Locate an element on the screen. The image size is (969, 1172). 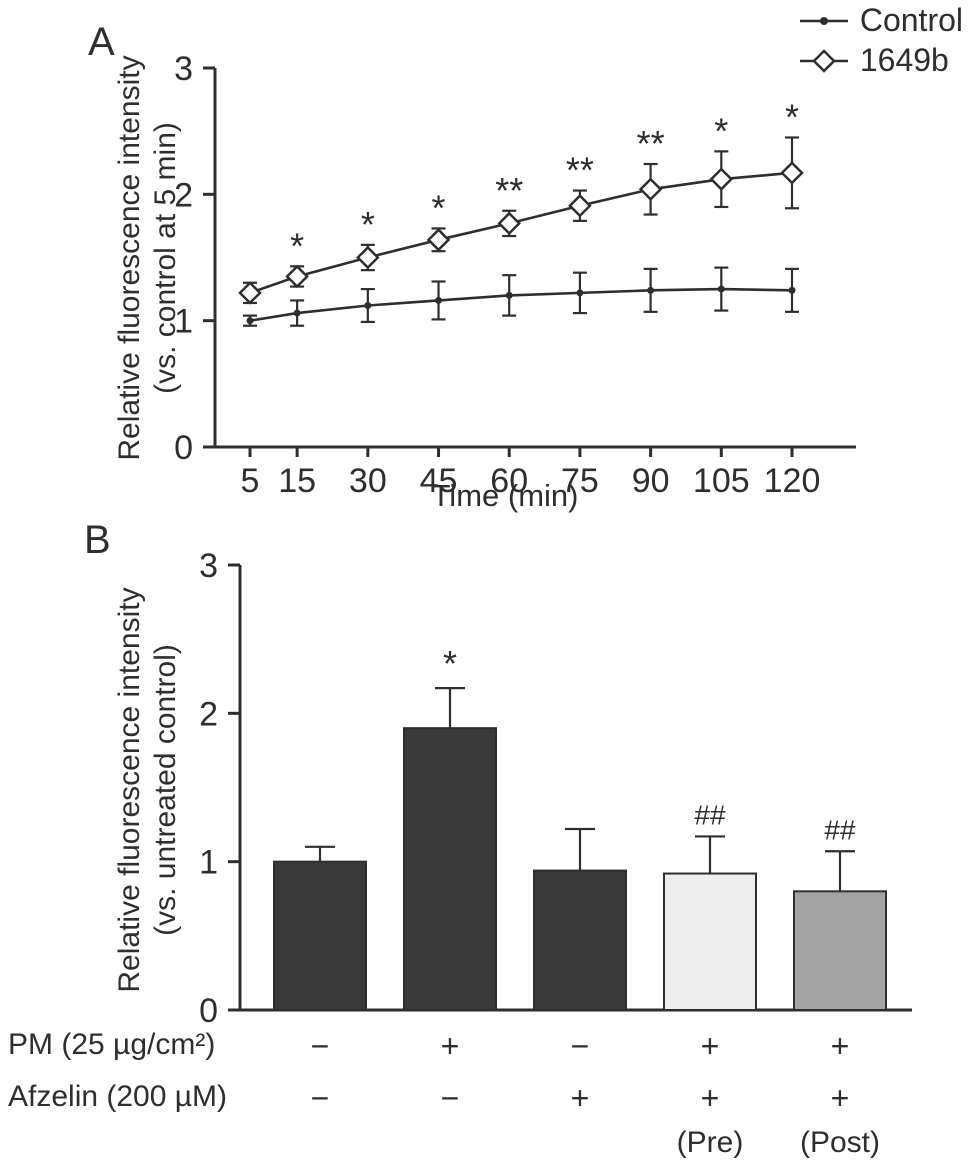
control-marker-icon is located at coordinates (823, 20).